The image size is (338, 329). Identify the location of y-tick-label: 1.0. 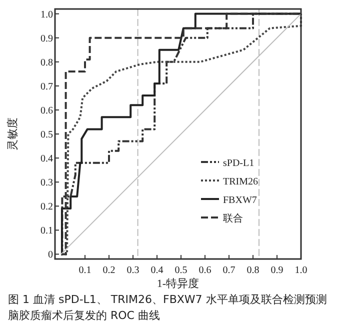
(46, 14).